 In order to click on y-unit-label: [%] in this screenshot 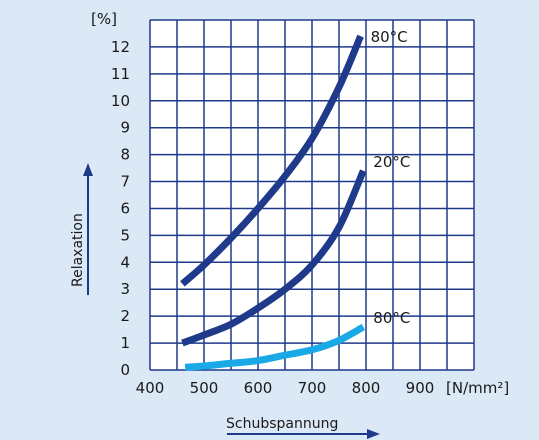, I will do `click(104, 19)`.